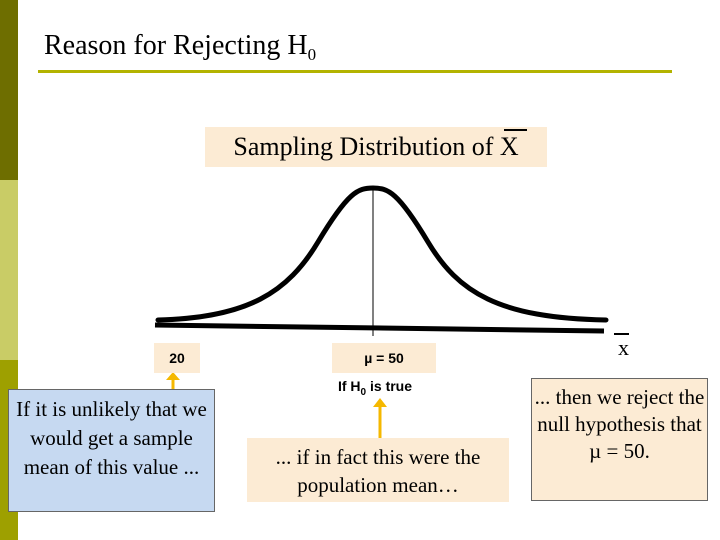  What do you see at coordinates (355, 71) in the screenshot?
I see `title-underline` at bounding box center [355, 71].